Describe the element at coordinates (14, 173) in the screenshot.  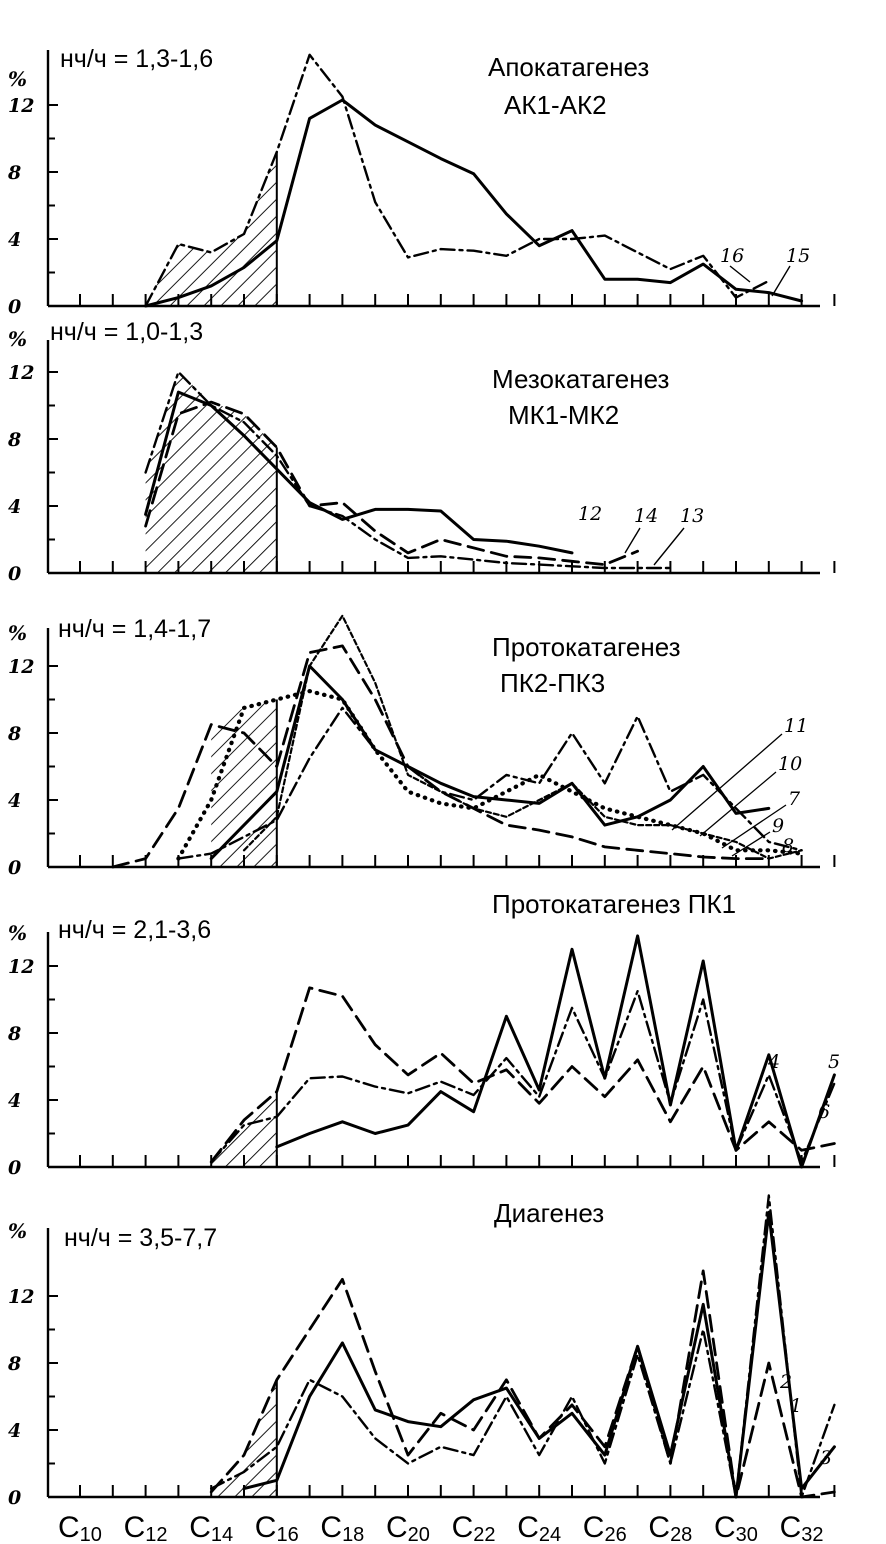
I see `y-tick-label-apocatagenesis-8: 8` at that location.